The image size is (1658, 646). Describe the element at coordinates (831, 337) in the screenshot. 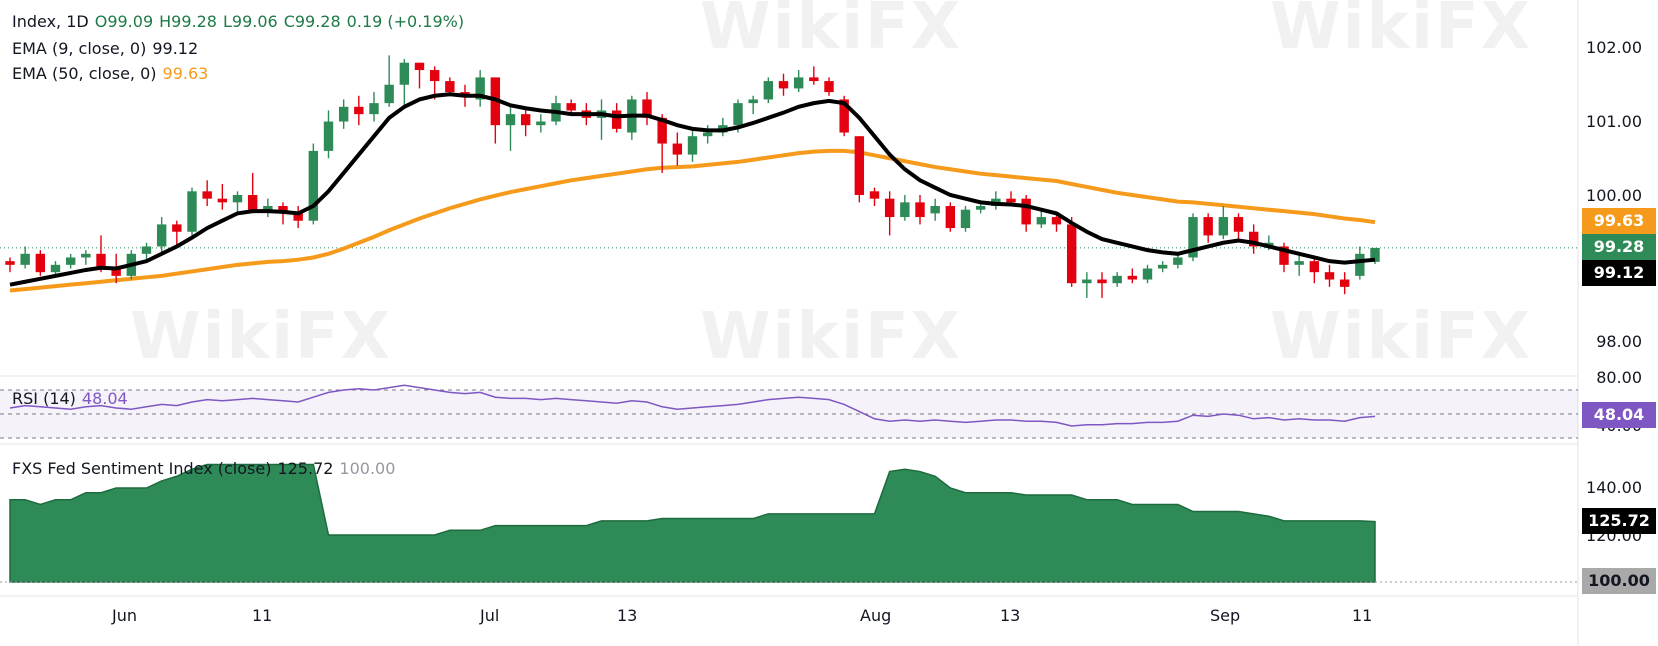

I see `watermark-bottom-mid: WikiFX` at that location.